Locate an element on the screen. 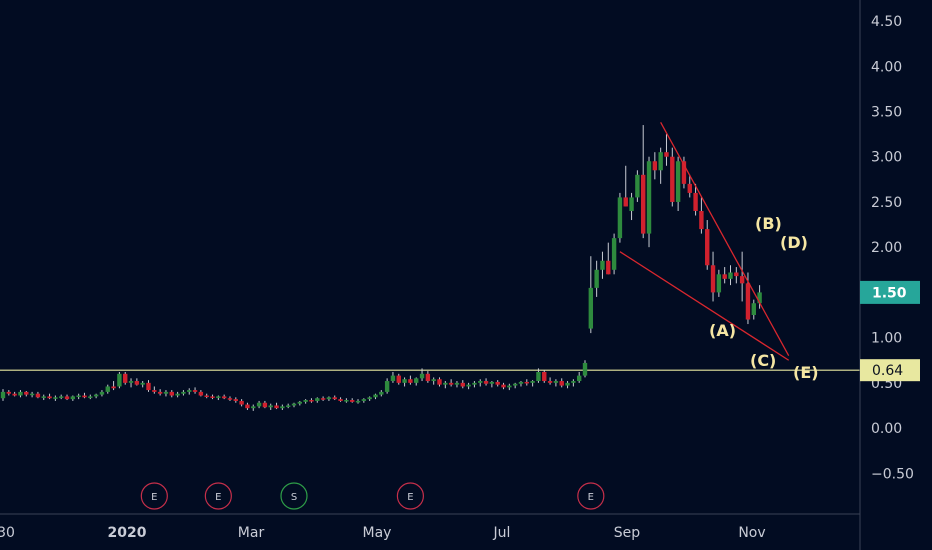  level-price-badge-bg is located at coordinates (890, 370).